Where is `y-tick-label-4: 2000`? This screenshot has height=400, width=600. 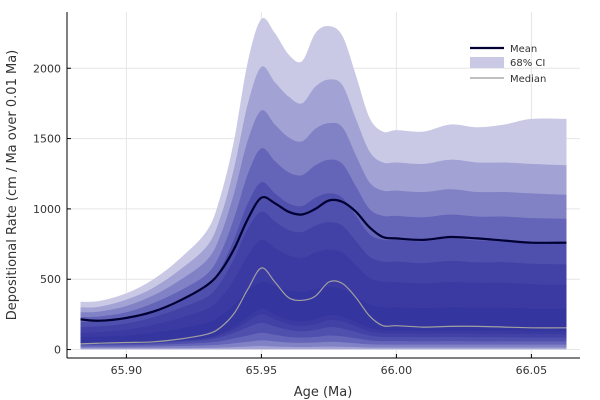 y-tick-label-4: 2000 is located at coordinates (47, 68).